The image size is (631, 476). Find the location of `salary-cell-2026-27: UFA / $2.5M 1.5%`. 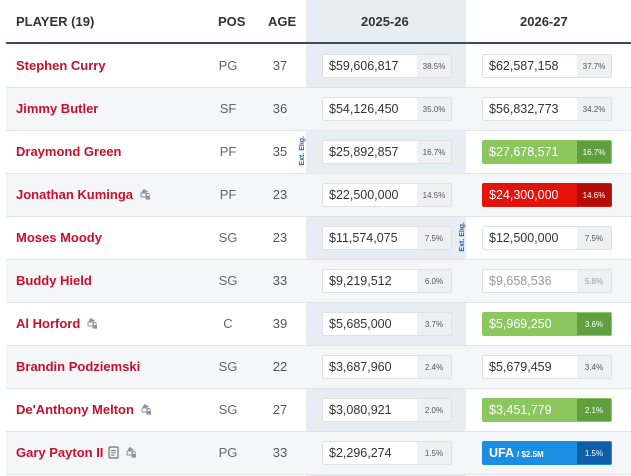

salary-cell-2026-27: UFA / $2.5M 1.5% is located at coordinates (547, 453).